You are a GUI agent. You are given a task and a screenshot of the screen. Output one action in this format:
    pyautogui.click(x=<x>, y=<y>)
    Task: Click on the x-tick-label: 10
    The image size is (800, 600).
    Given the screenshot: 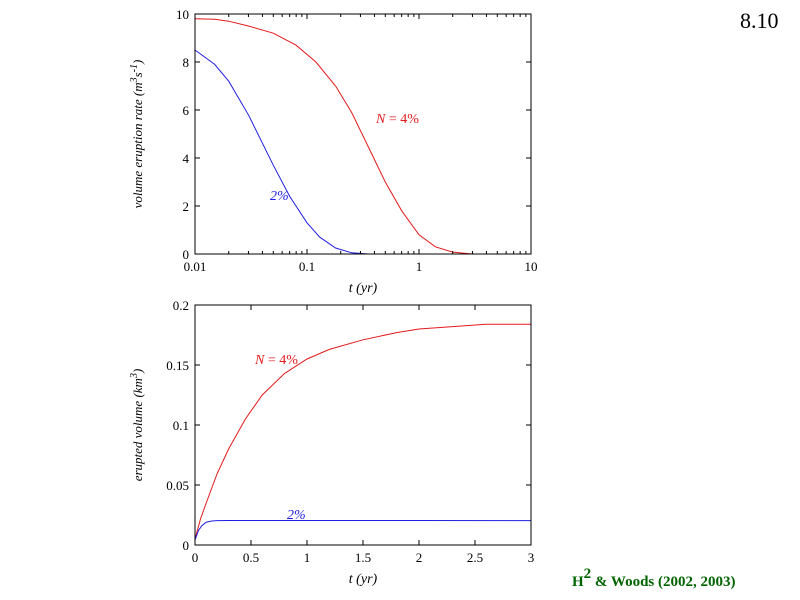 What is the action you would take?
    pyautogui.click(x=531, y=266)
    